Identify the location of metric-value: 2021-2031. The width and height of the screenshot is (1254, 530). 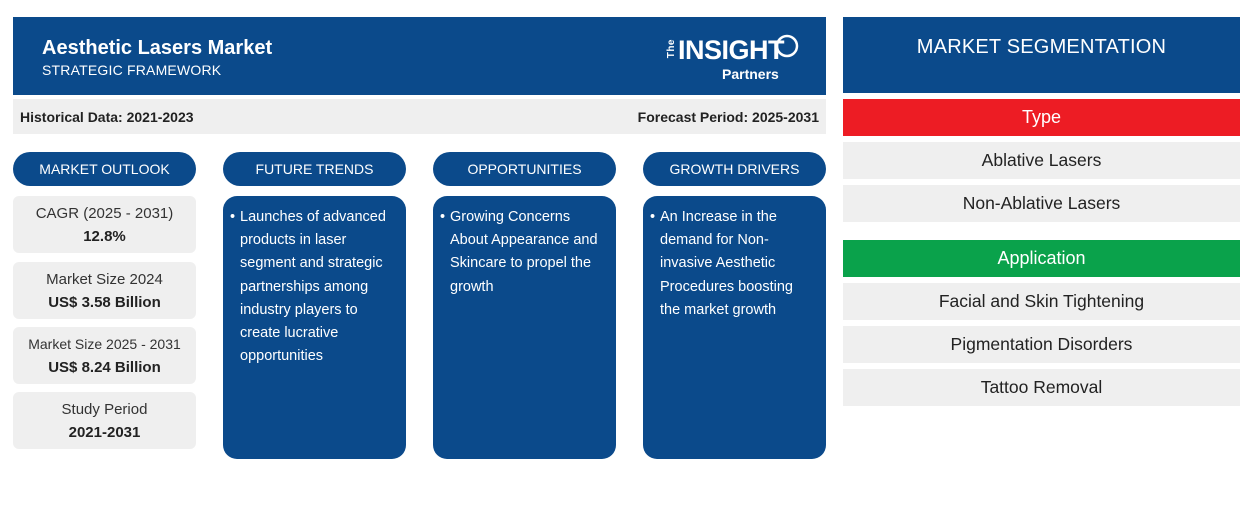
(104, 432).